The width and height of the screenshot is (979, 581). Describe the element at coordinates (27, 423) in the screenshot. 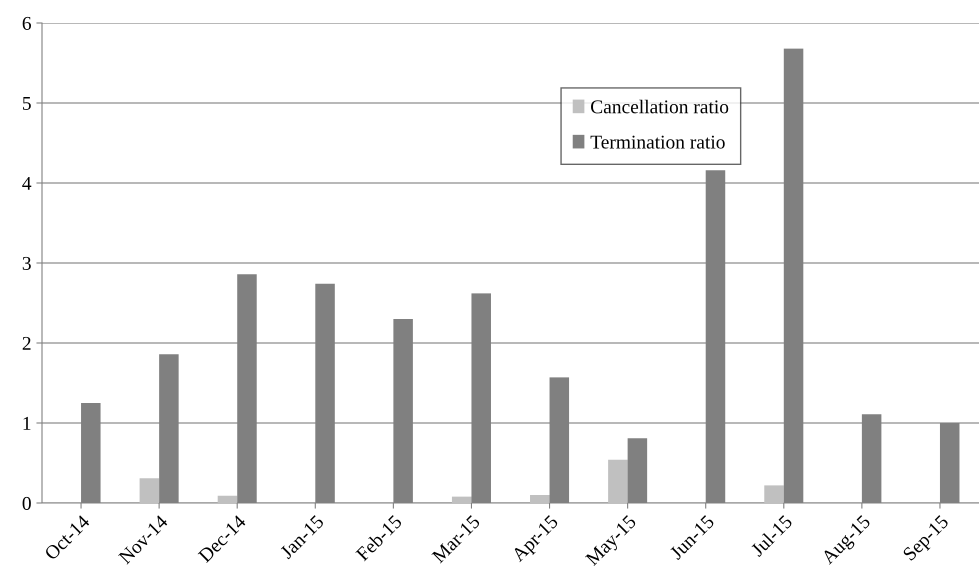

I see `y-tick-label: 1` at that location.